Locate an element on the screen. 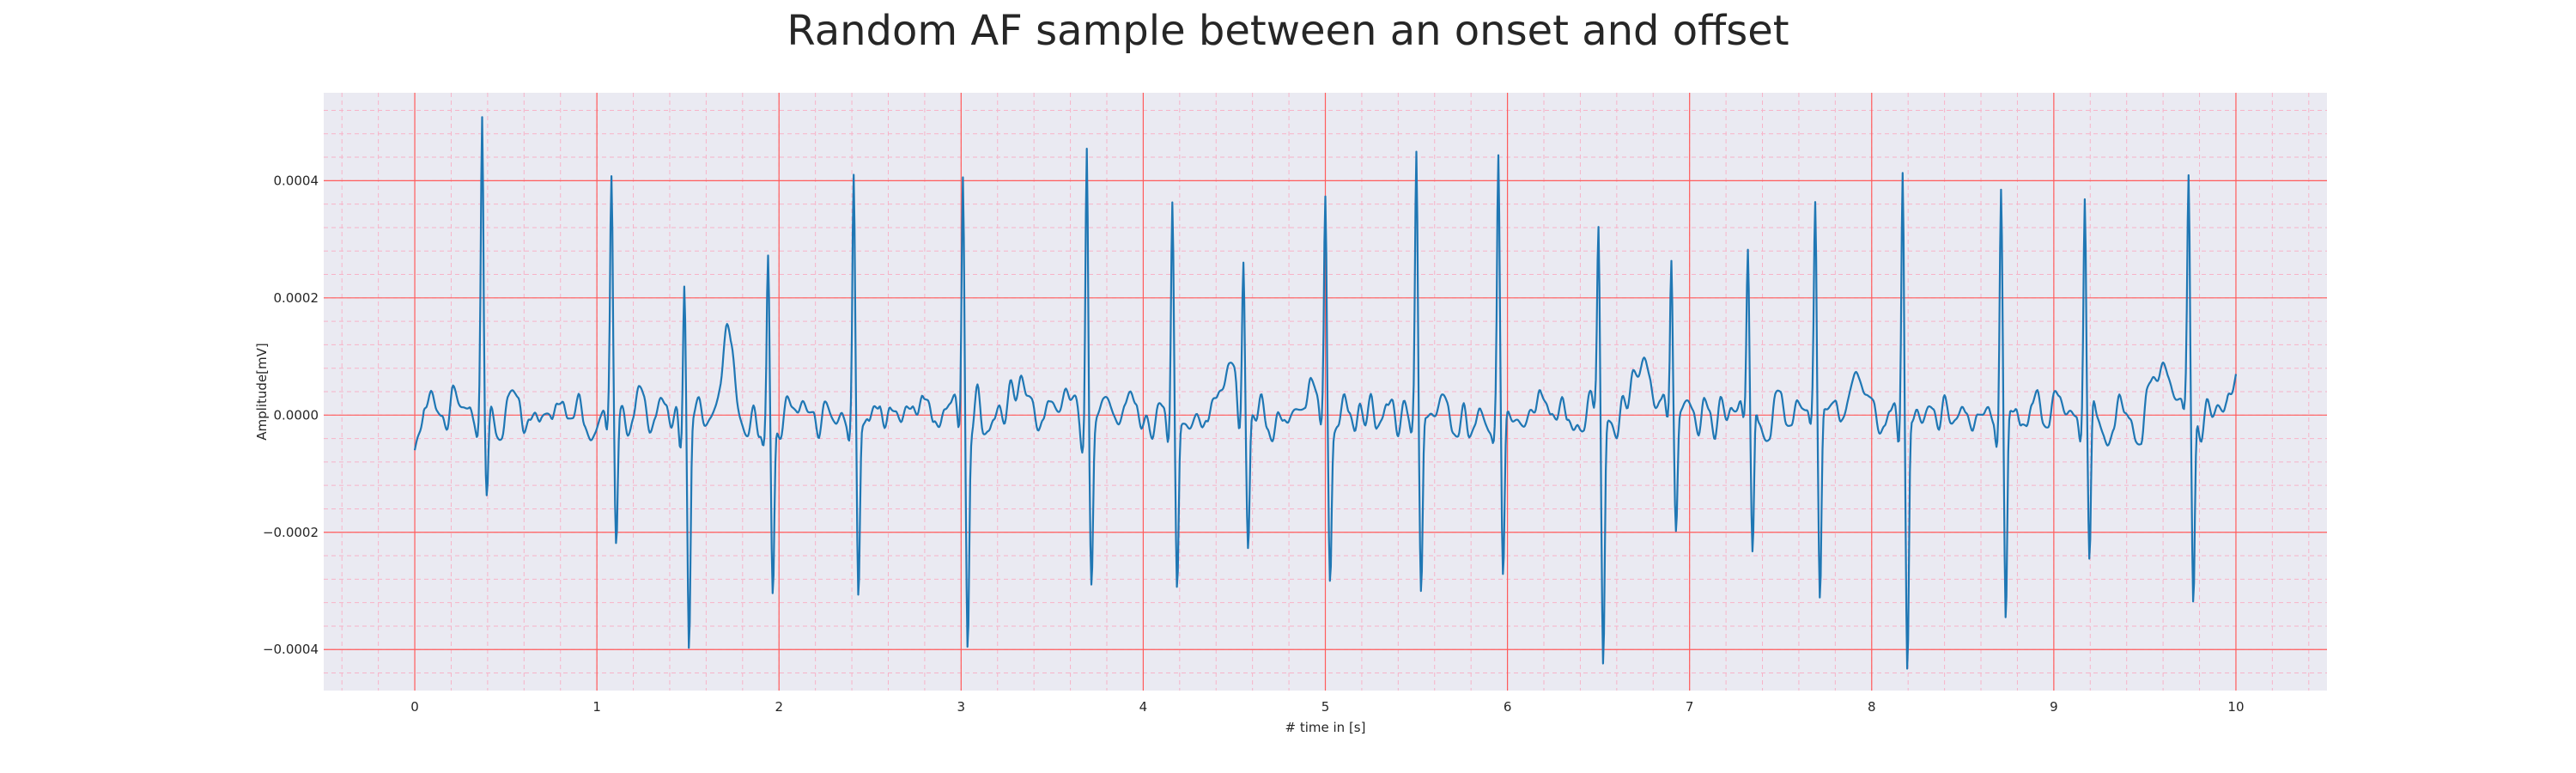 The height and width of the screenshot is (773, 2576). x-tick-label: 8 is located at coordinates (1872, 707).